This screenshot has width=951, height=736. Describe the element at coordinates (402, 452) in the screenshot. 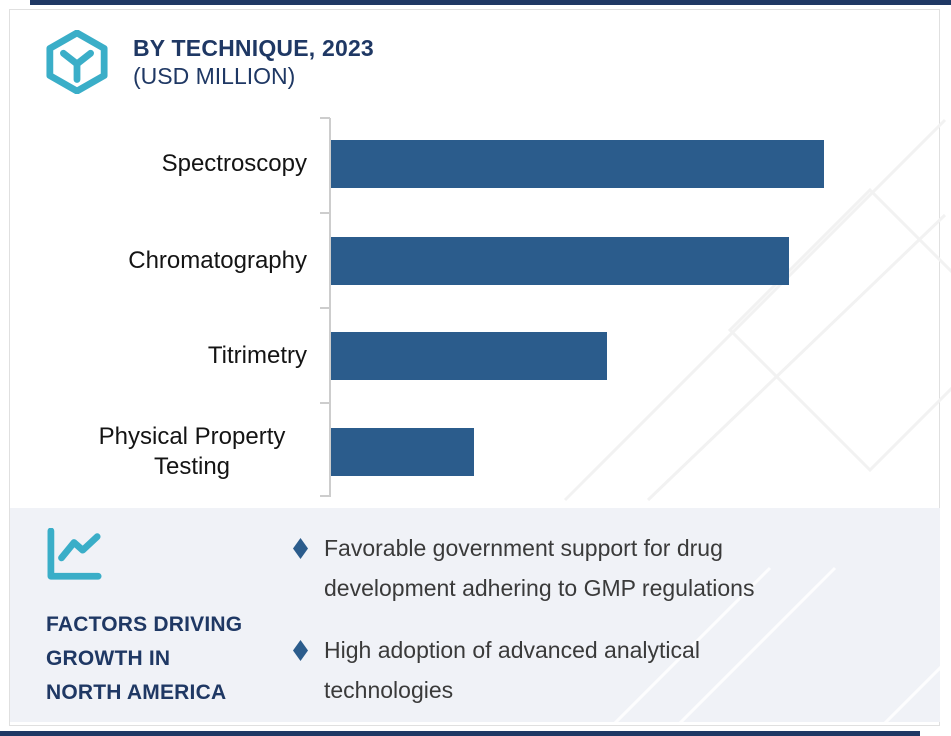

I see `bar-physical-property-testing` at that location.